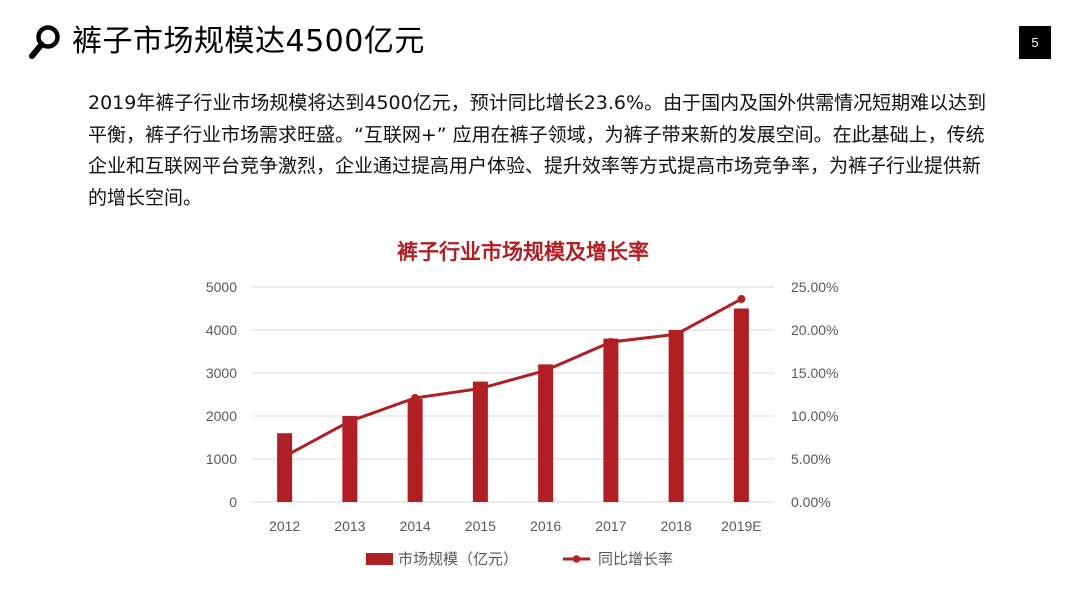  What do you see at coordinates (458, 559) in the screenshot?
I see `legend-label-bar: 市场规模（亿元）` at bounding box center [458, 559].